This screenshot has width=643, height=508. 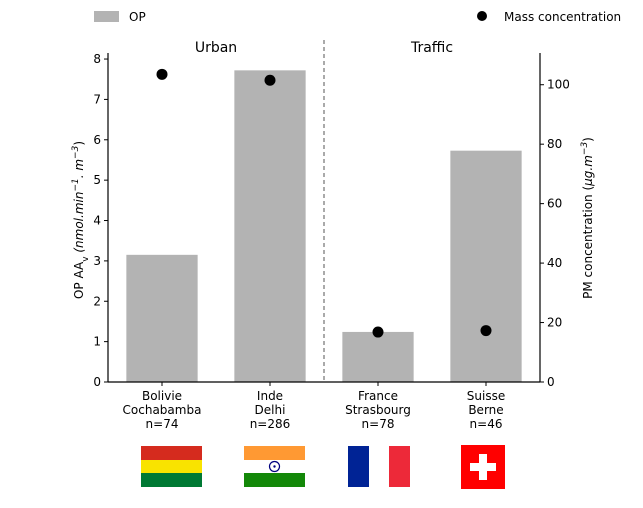 What do you see at coordinates (558, 85) in the screenshot?
I see `right-tick-label: 100` at bounding box center [558, 85].